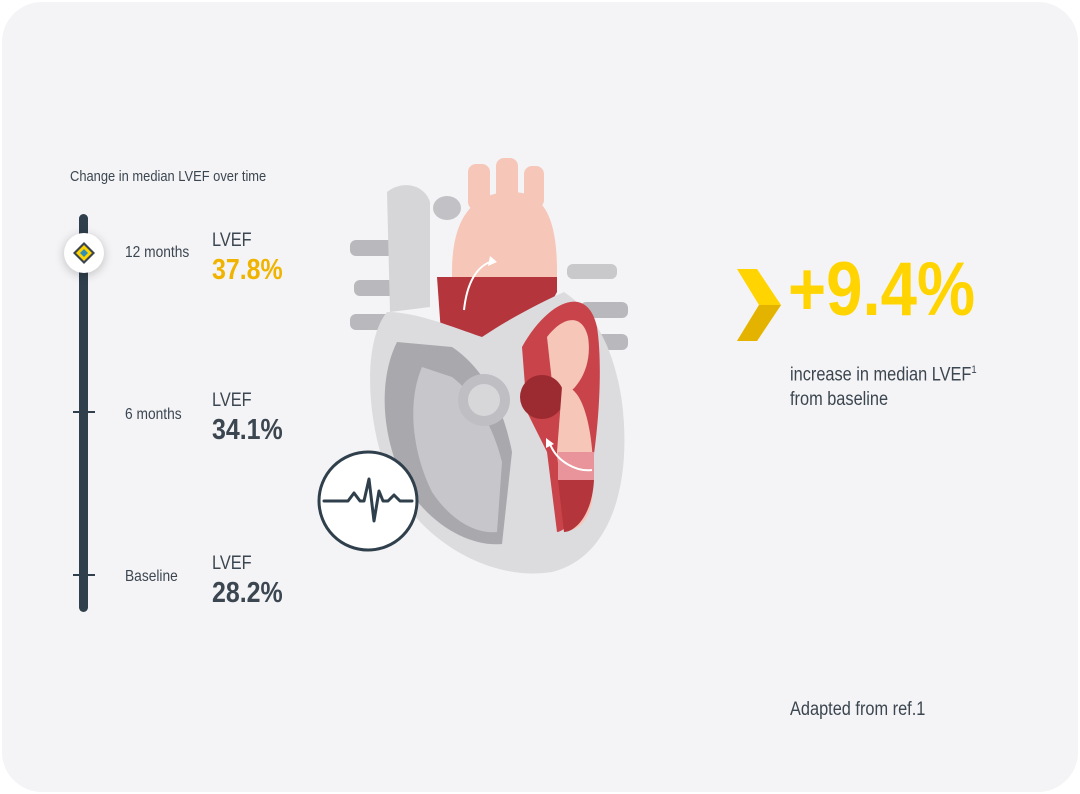 The width and height of the screenshot is (1080, 794). Describe the element at coordinates (839, 400) in the screenshot. I see `stat-description-line2: from baseline` at that location.